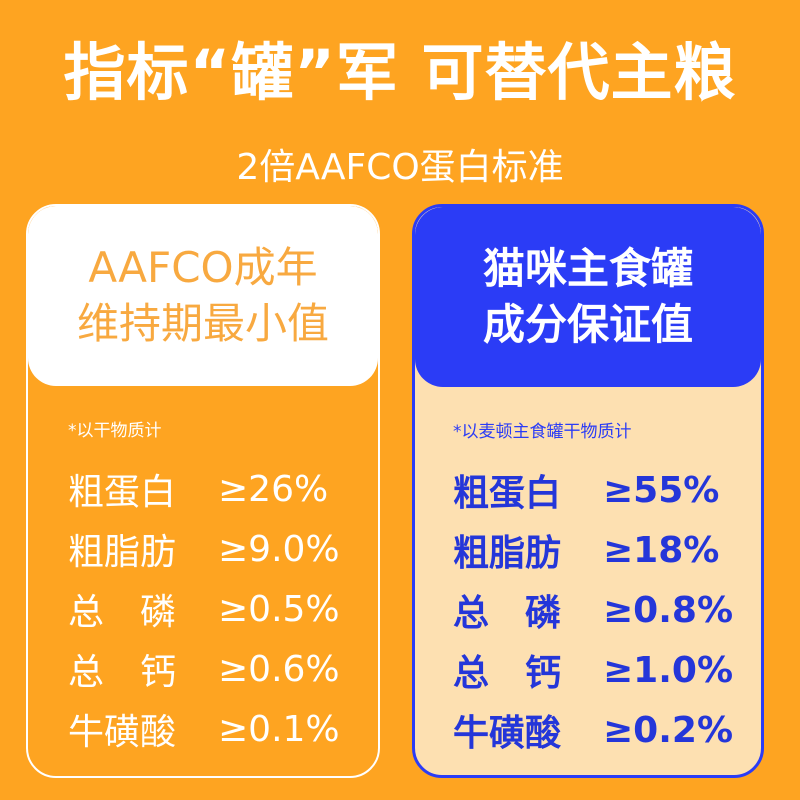 Image resolution: width=800 pixels, height=800 pixels. What do you see at coordinates (668, 730) in the screenshot?
I see `nutrient-value: ≥0.2%` at bounding box center [668, 730].